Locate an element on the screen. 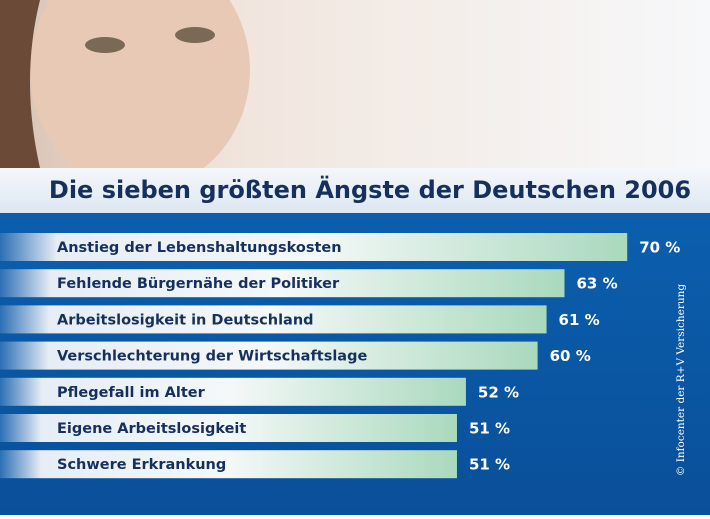 The image size is (710, 519). value-label: 60 % is located at coordinates (570, 356).